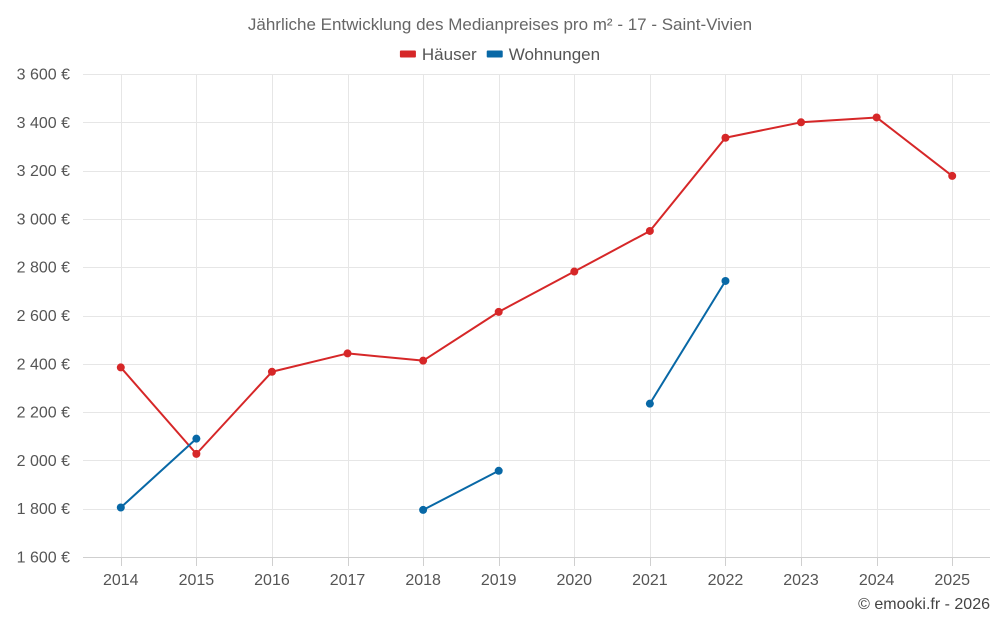 The height and width of the screenshot is (625, 1000). Describe the element at coordinates (43, 413) in the screenshot. I see `y-tick-label: 2 200 €` at that location.